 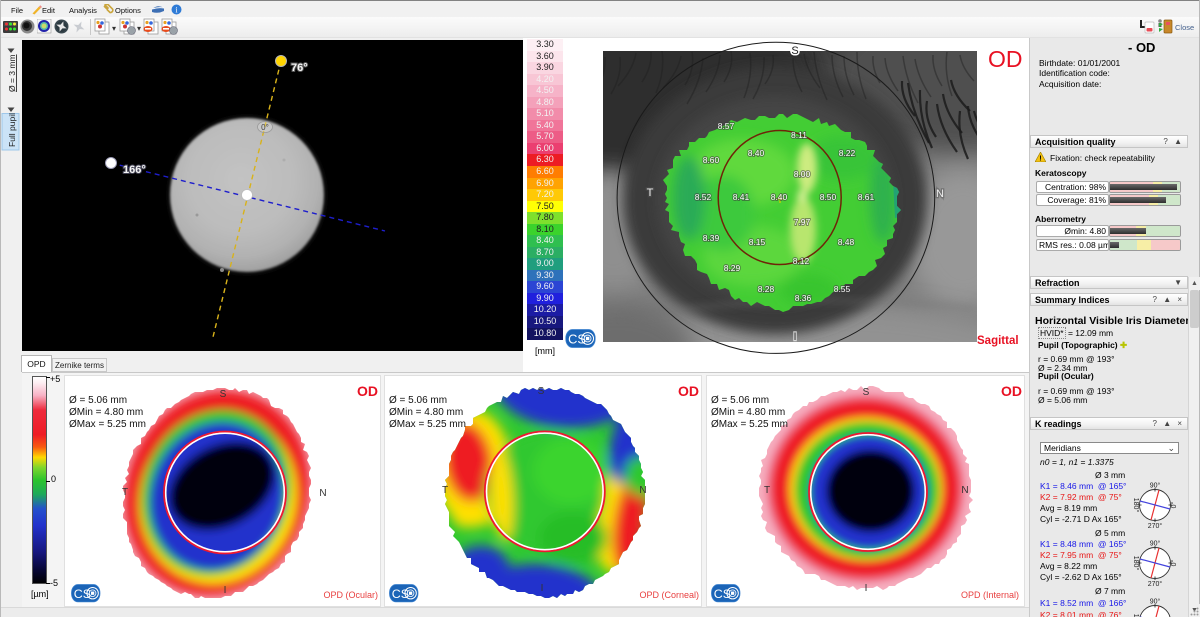 I want to click on svg-text: 8.52, so click(x=703, y=197).